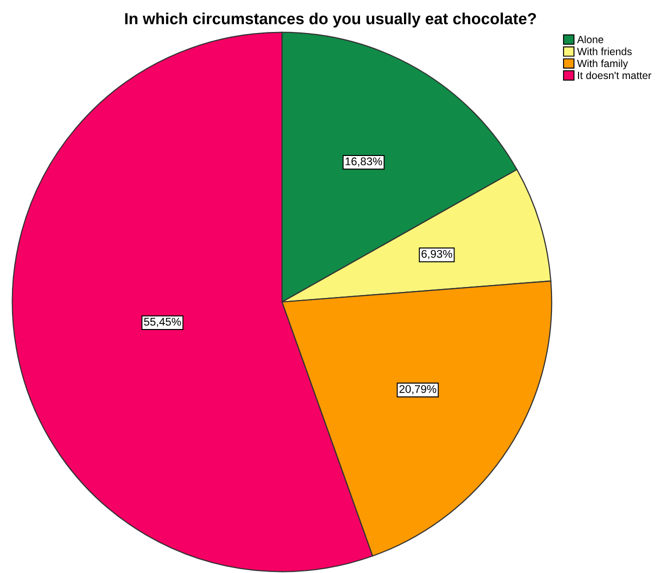  What do you see at coordinates (437, 255) in the screenshot?
I see `data-label: 6,93%` at bounding box center [437, 255].